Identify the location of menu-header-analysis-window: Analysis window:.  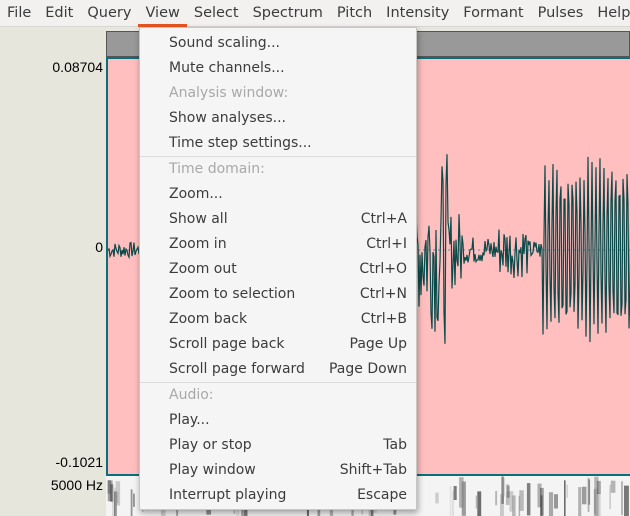
(278, 93).